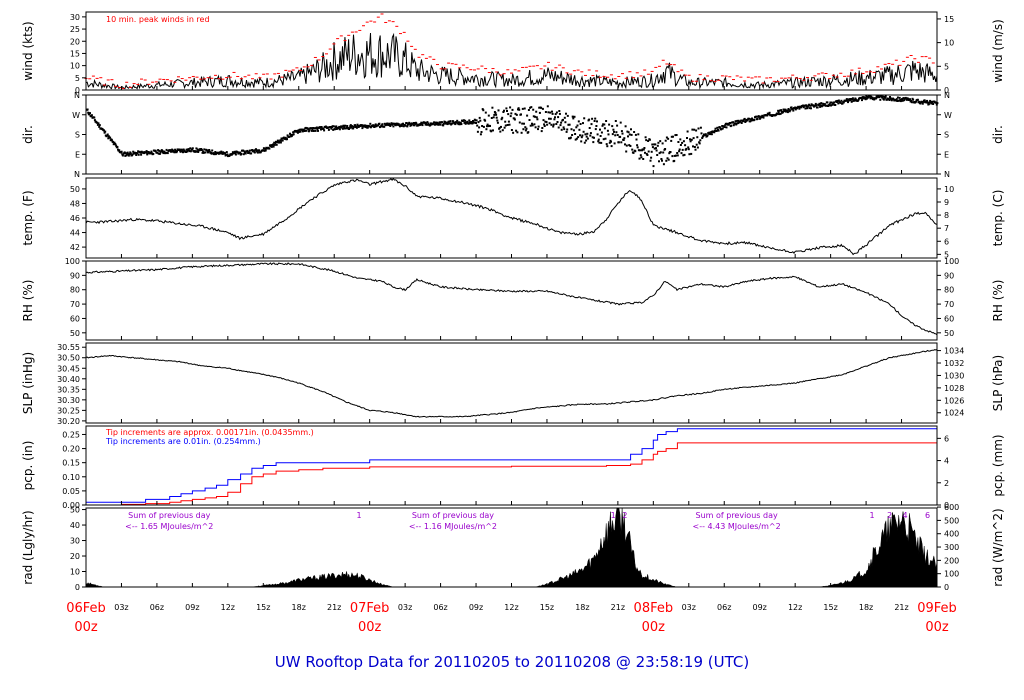  I want to click on pcp-left-tick-label: 0.15, so click(71, 463).